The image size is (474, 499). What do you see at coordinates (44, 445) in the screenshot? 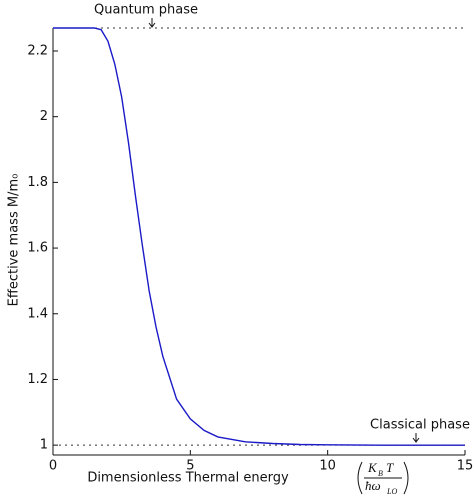
I see `y-tick-label: 1` at bounding box center [44, 445].